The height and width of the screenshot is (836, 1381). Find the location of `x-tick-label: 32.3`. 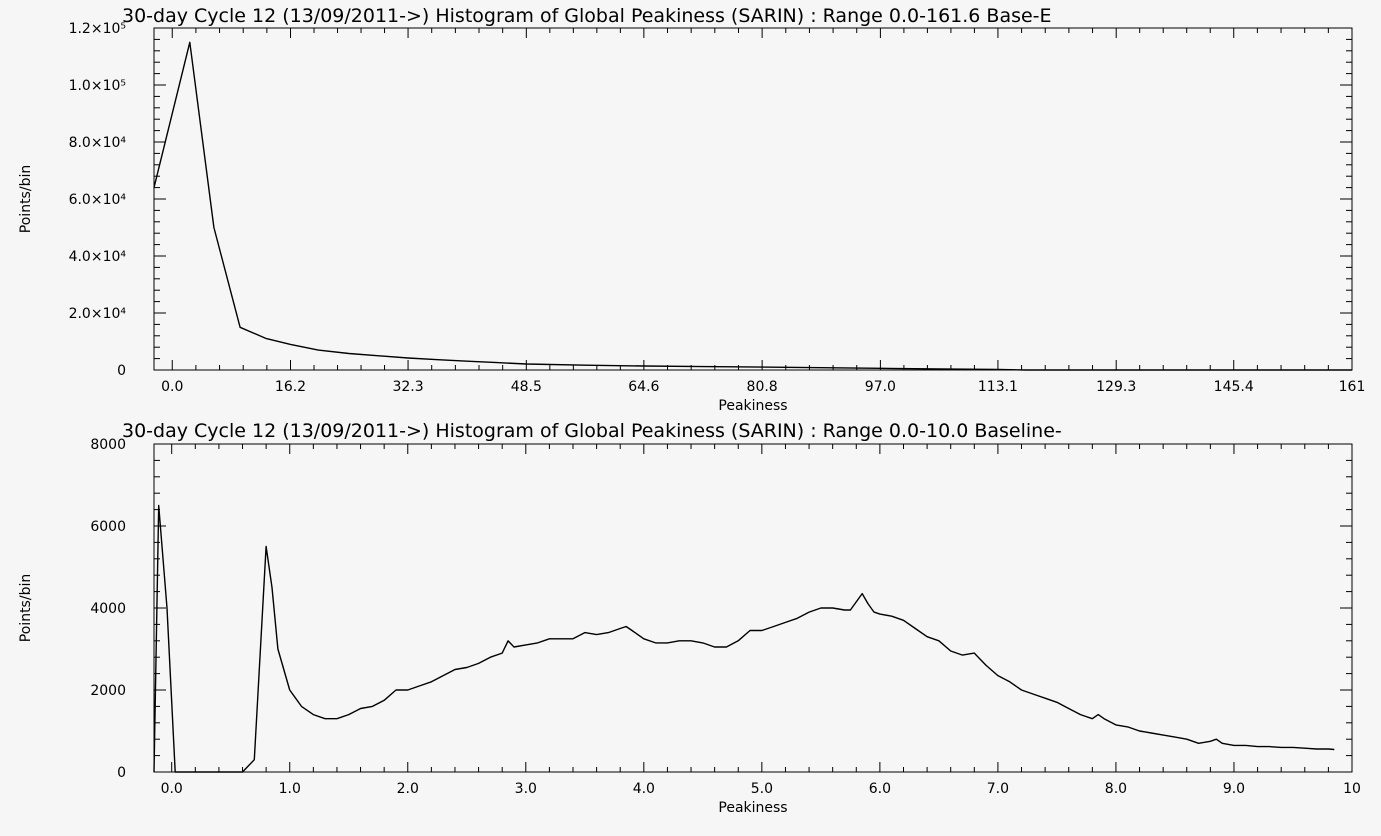

x-tick-label: 32.3 is located at coordinates (407, 387).